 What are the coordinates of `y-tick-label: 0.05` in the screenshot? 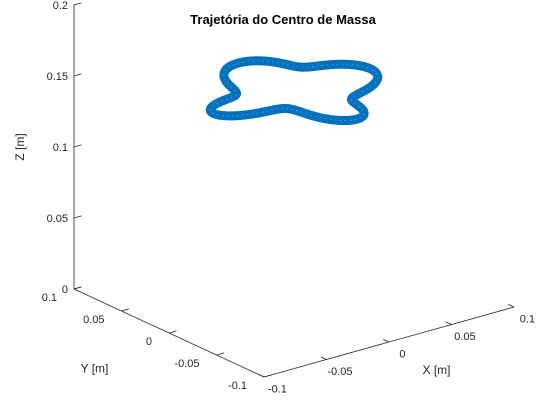 It's located at (93, 320).